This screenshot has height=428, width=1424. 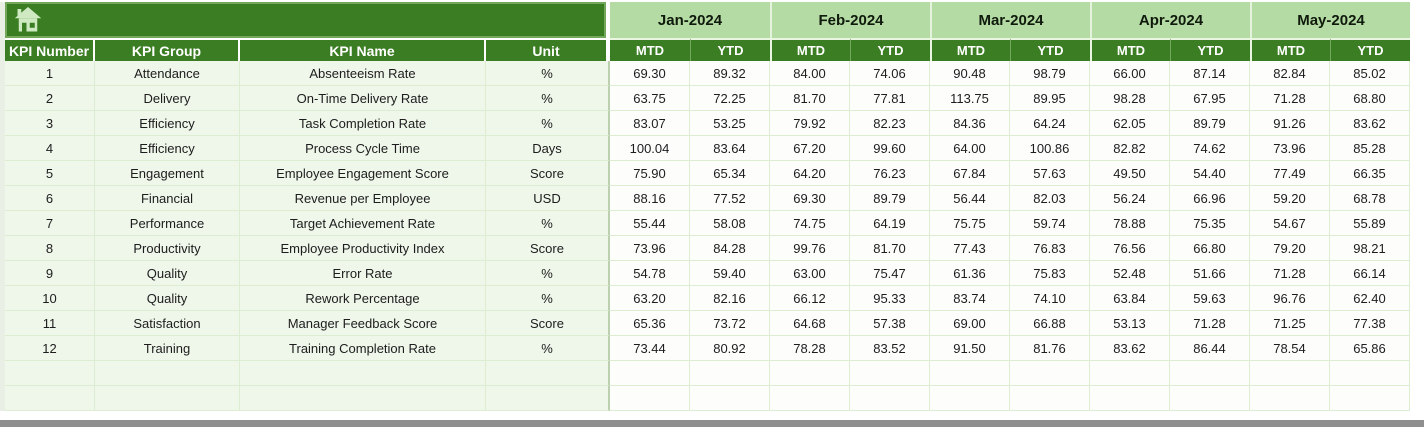 What do you see at coordinates (167, 348) in the screenshot?
I see `kpi-group-cell: Training` at bounding box center [167, 348].